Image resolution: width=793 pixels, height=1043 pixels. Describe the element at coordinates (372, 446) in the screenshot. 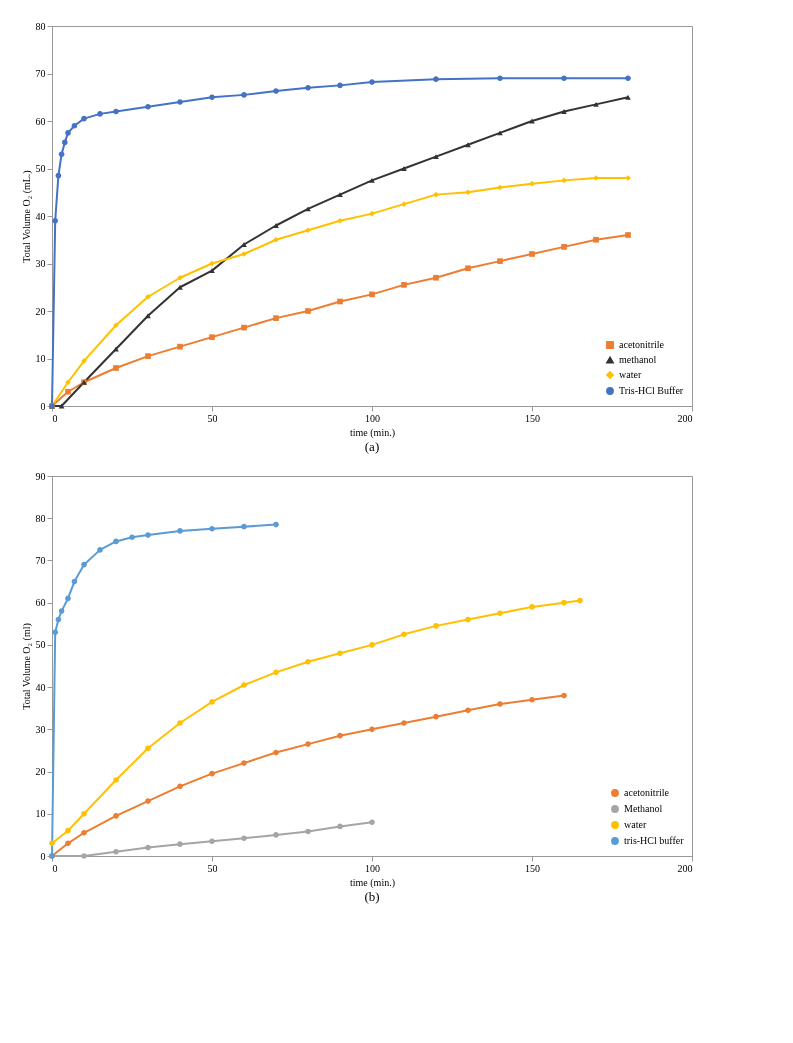

I see `text: (a)` at that location.